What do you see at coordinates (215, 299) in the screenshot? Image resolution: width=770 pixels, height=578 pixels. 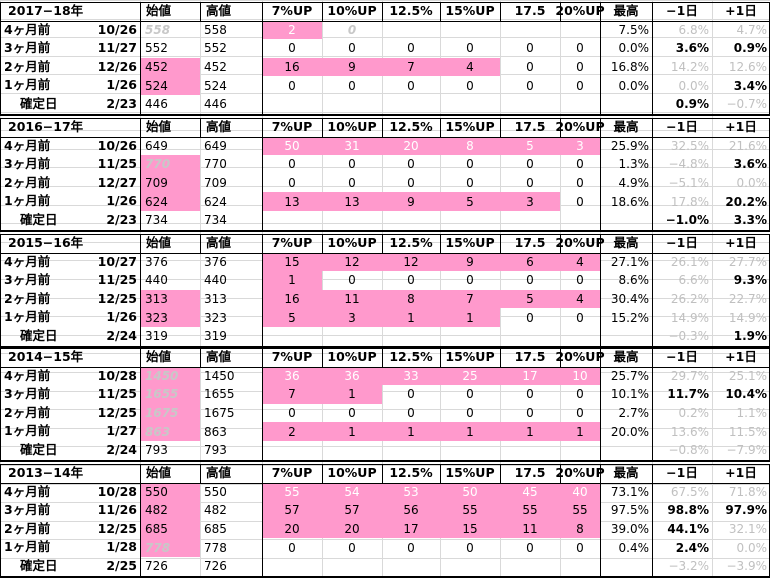 I see `high-price: 313` at bounding box center [215, 299].